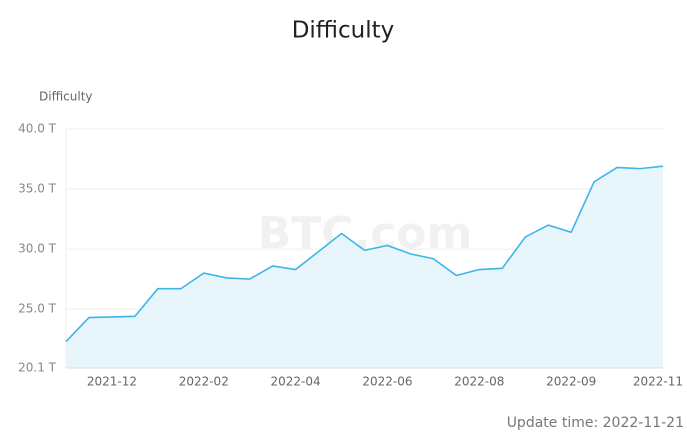 The image size is (687, 432). What do you see at coordinates (387, 382) in the screenshot?
I see `x-tick-label: 2022-06` at bounding box center [387, 382].